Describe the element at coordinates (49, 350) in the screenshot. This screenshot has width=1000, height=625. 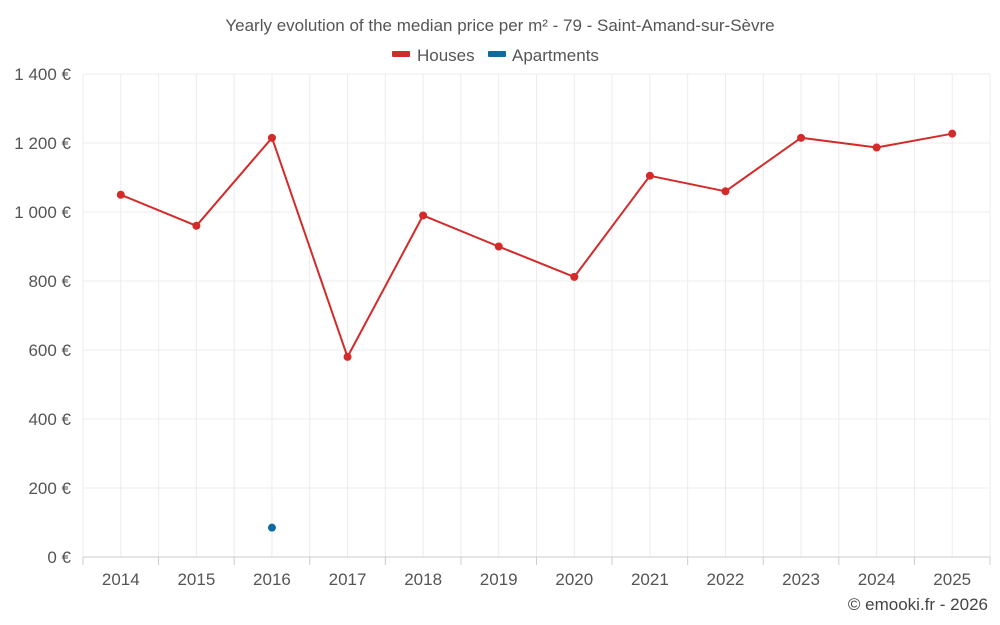
I see `y-tick-label: 600 €` at that location.